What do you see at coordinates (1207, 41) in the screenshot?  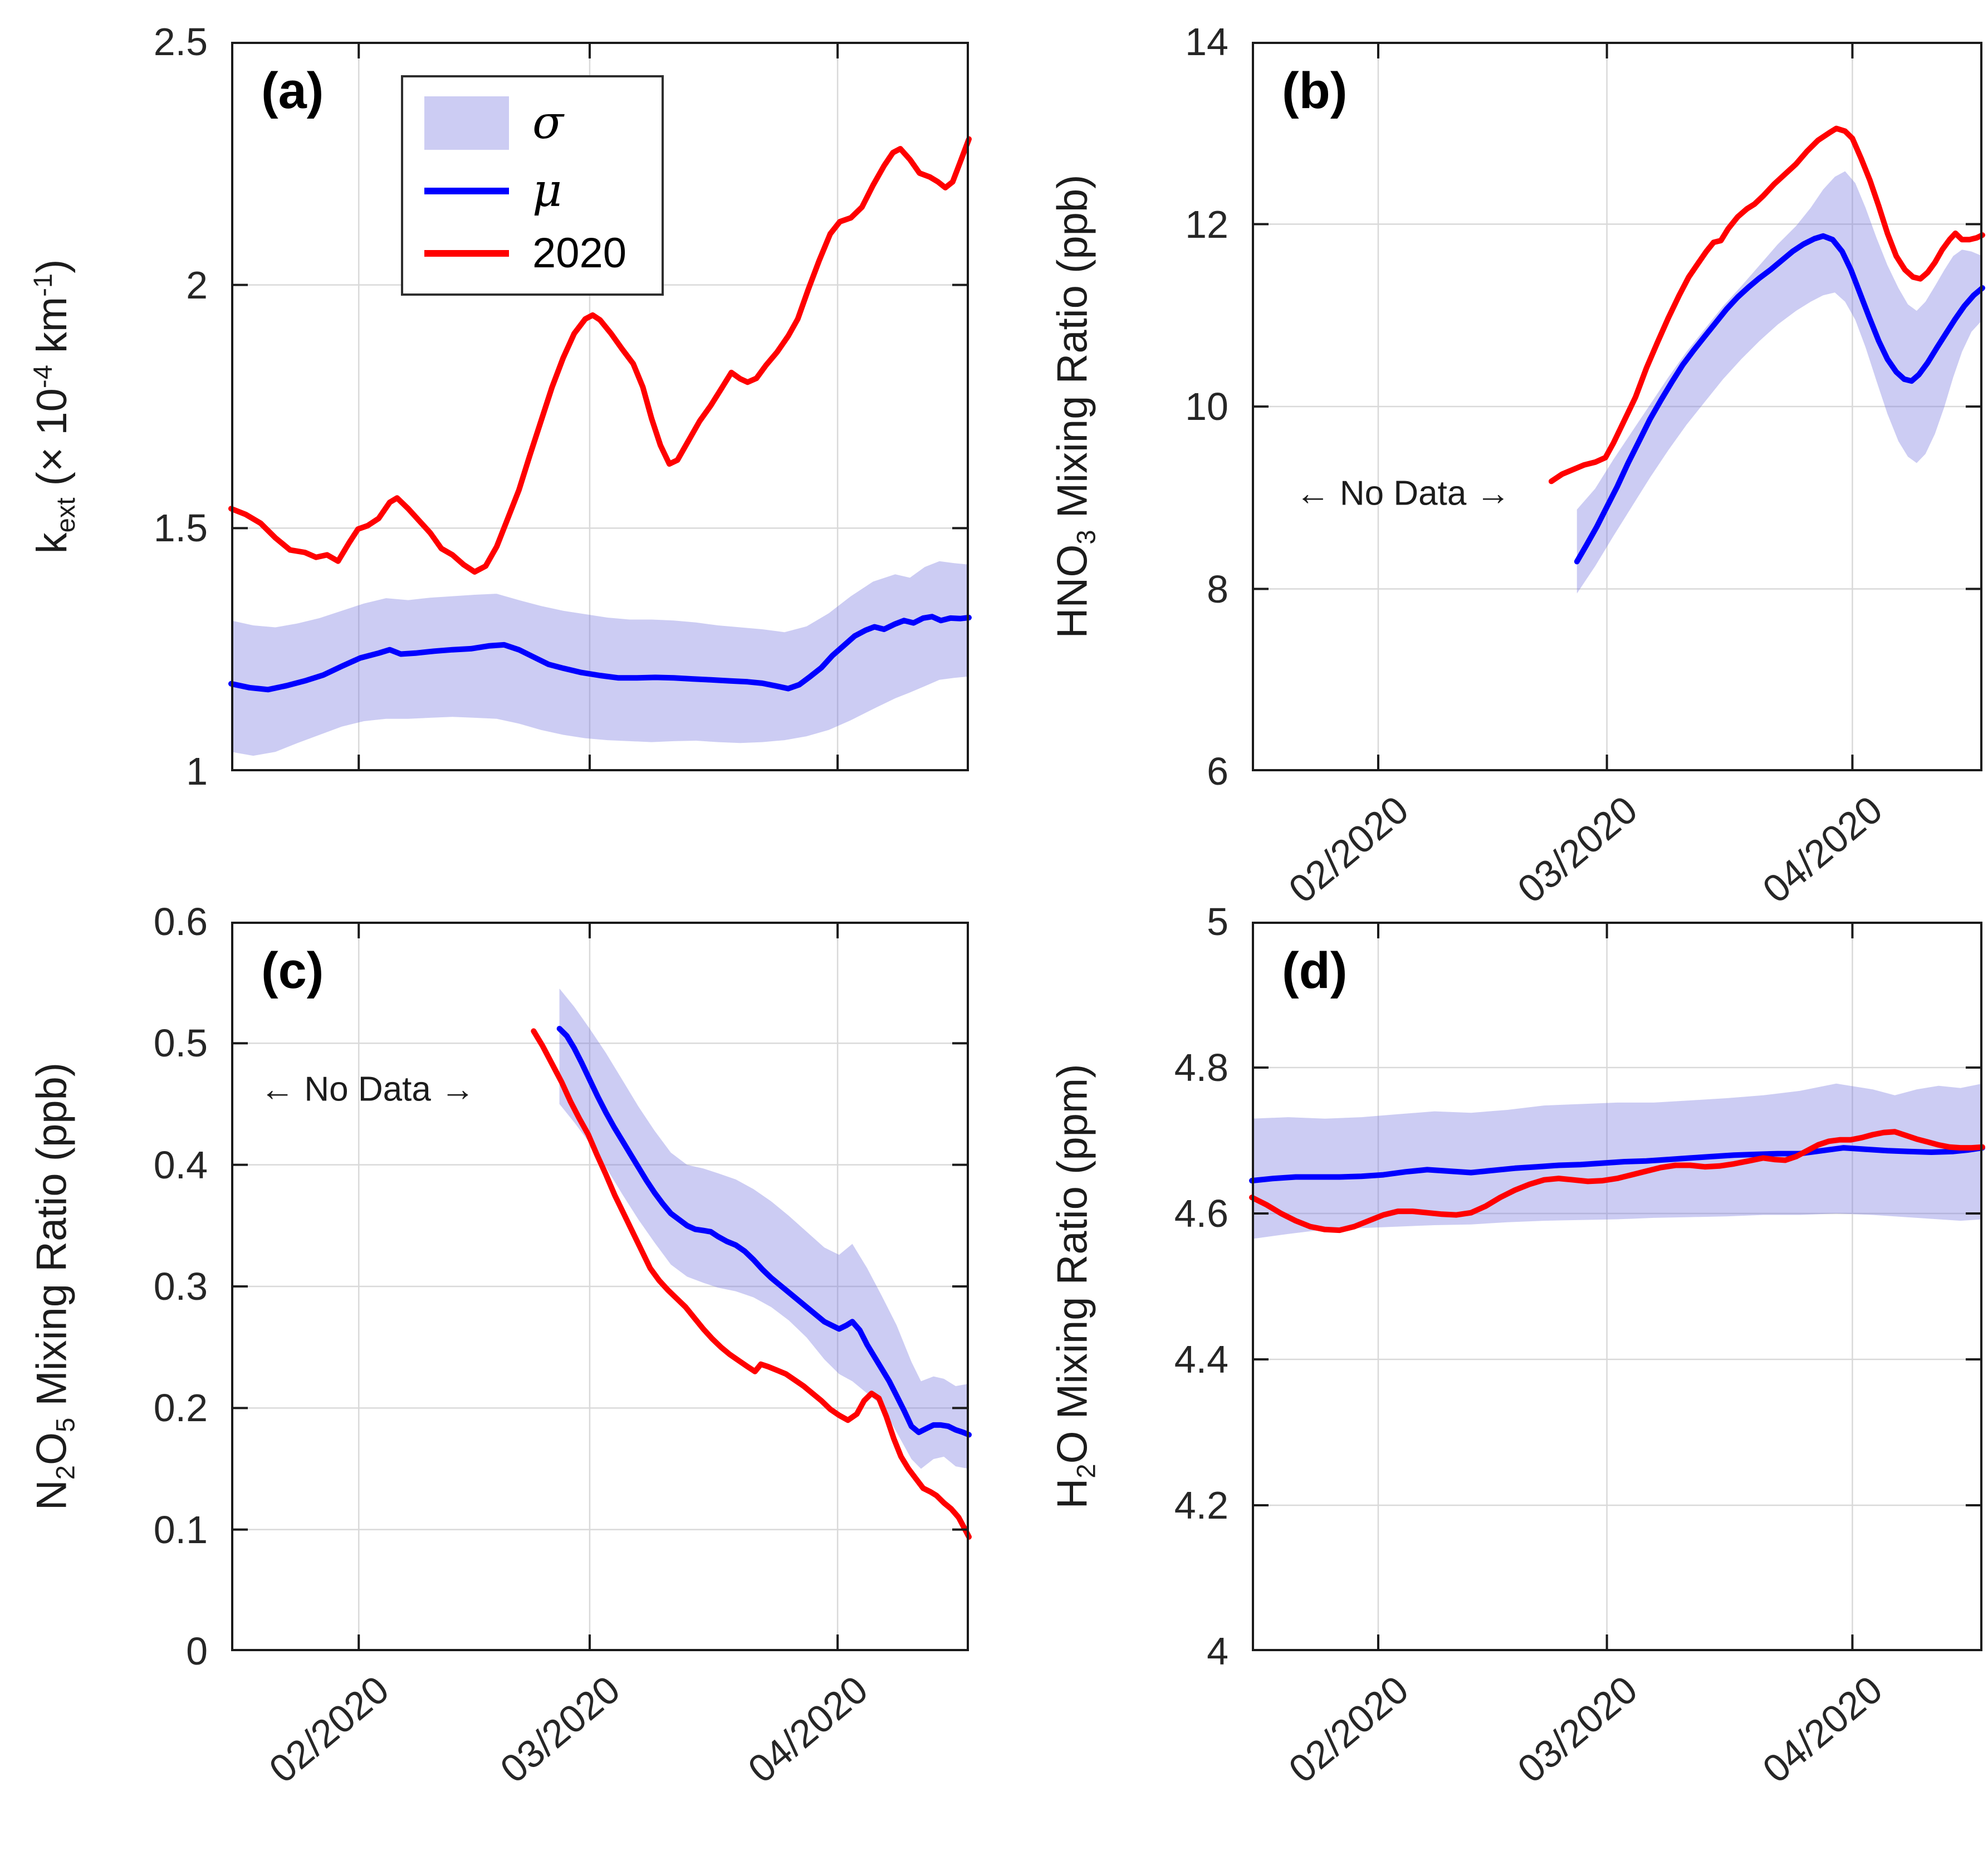 I see `y-tick-label: 14` at bounding box center [1207, 41].